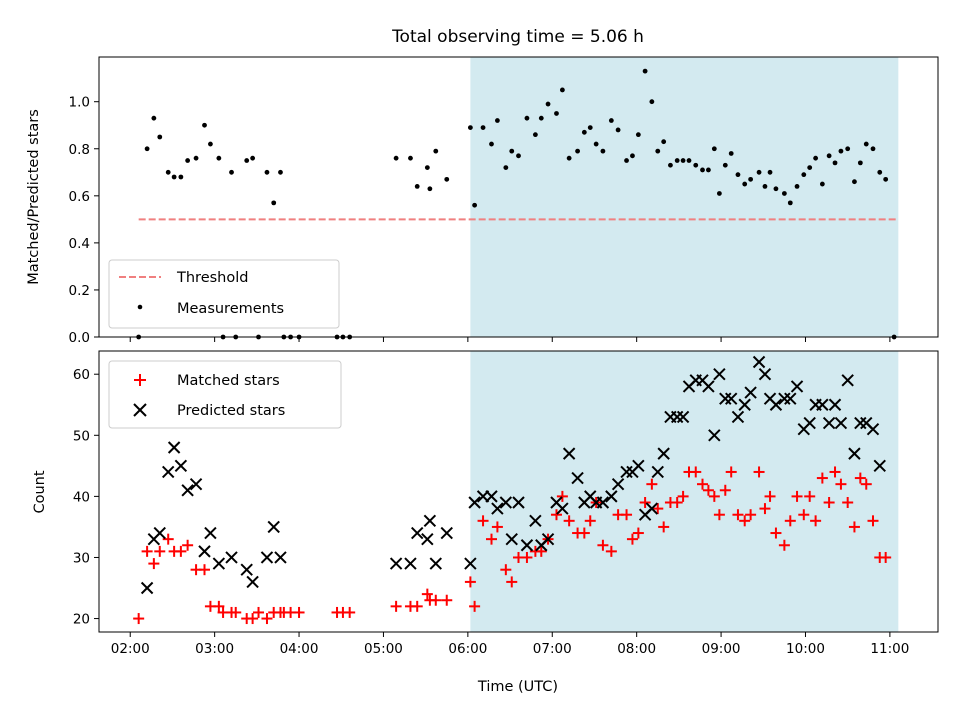 This screenshot has height=720, width=960. Describe the element at coordinates (79, 338) in the screenshot. I see `y-tick-label: 0.0` at that location.